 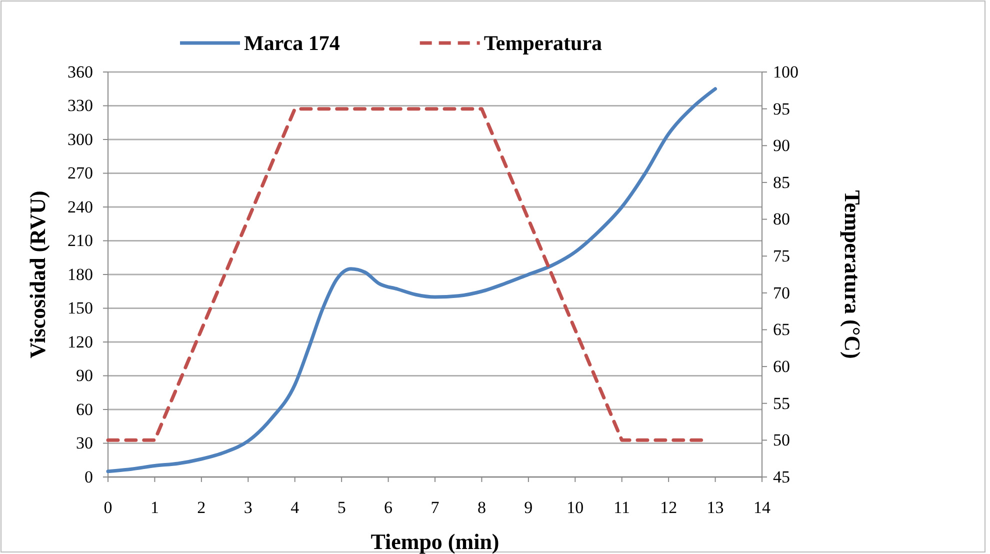 I want to click on y2-tick-label: 95, so click(x=781, y=108).